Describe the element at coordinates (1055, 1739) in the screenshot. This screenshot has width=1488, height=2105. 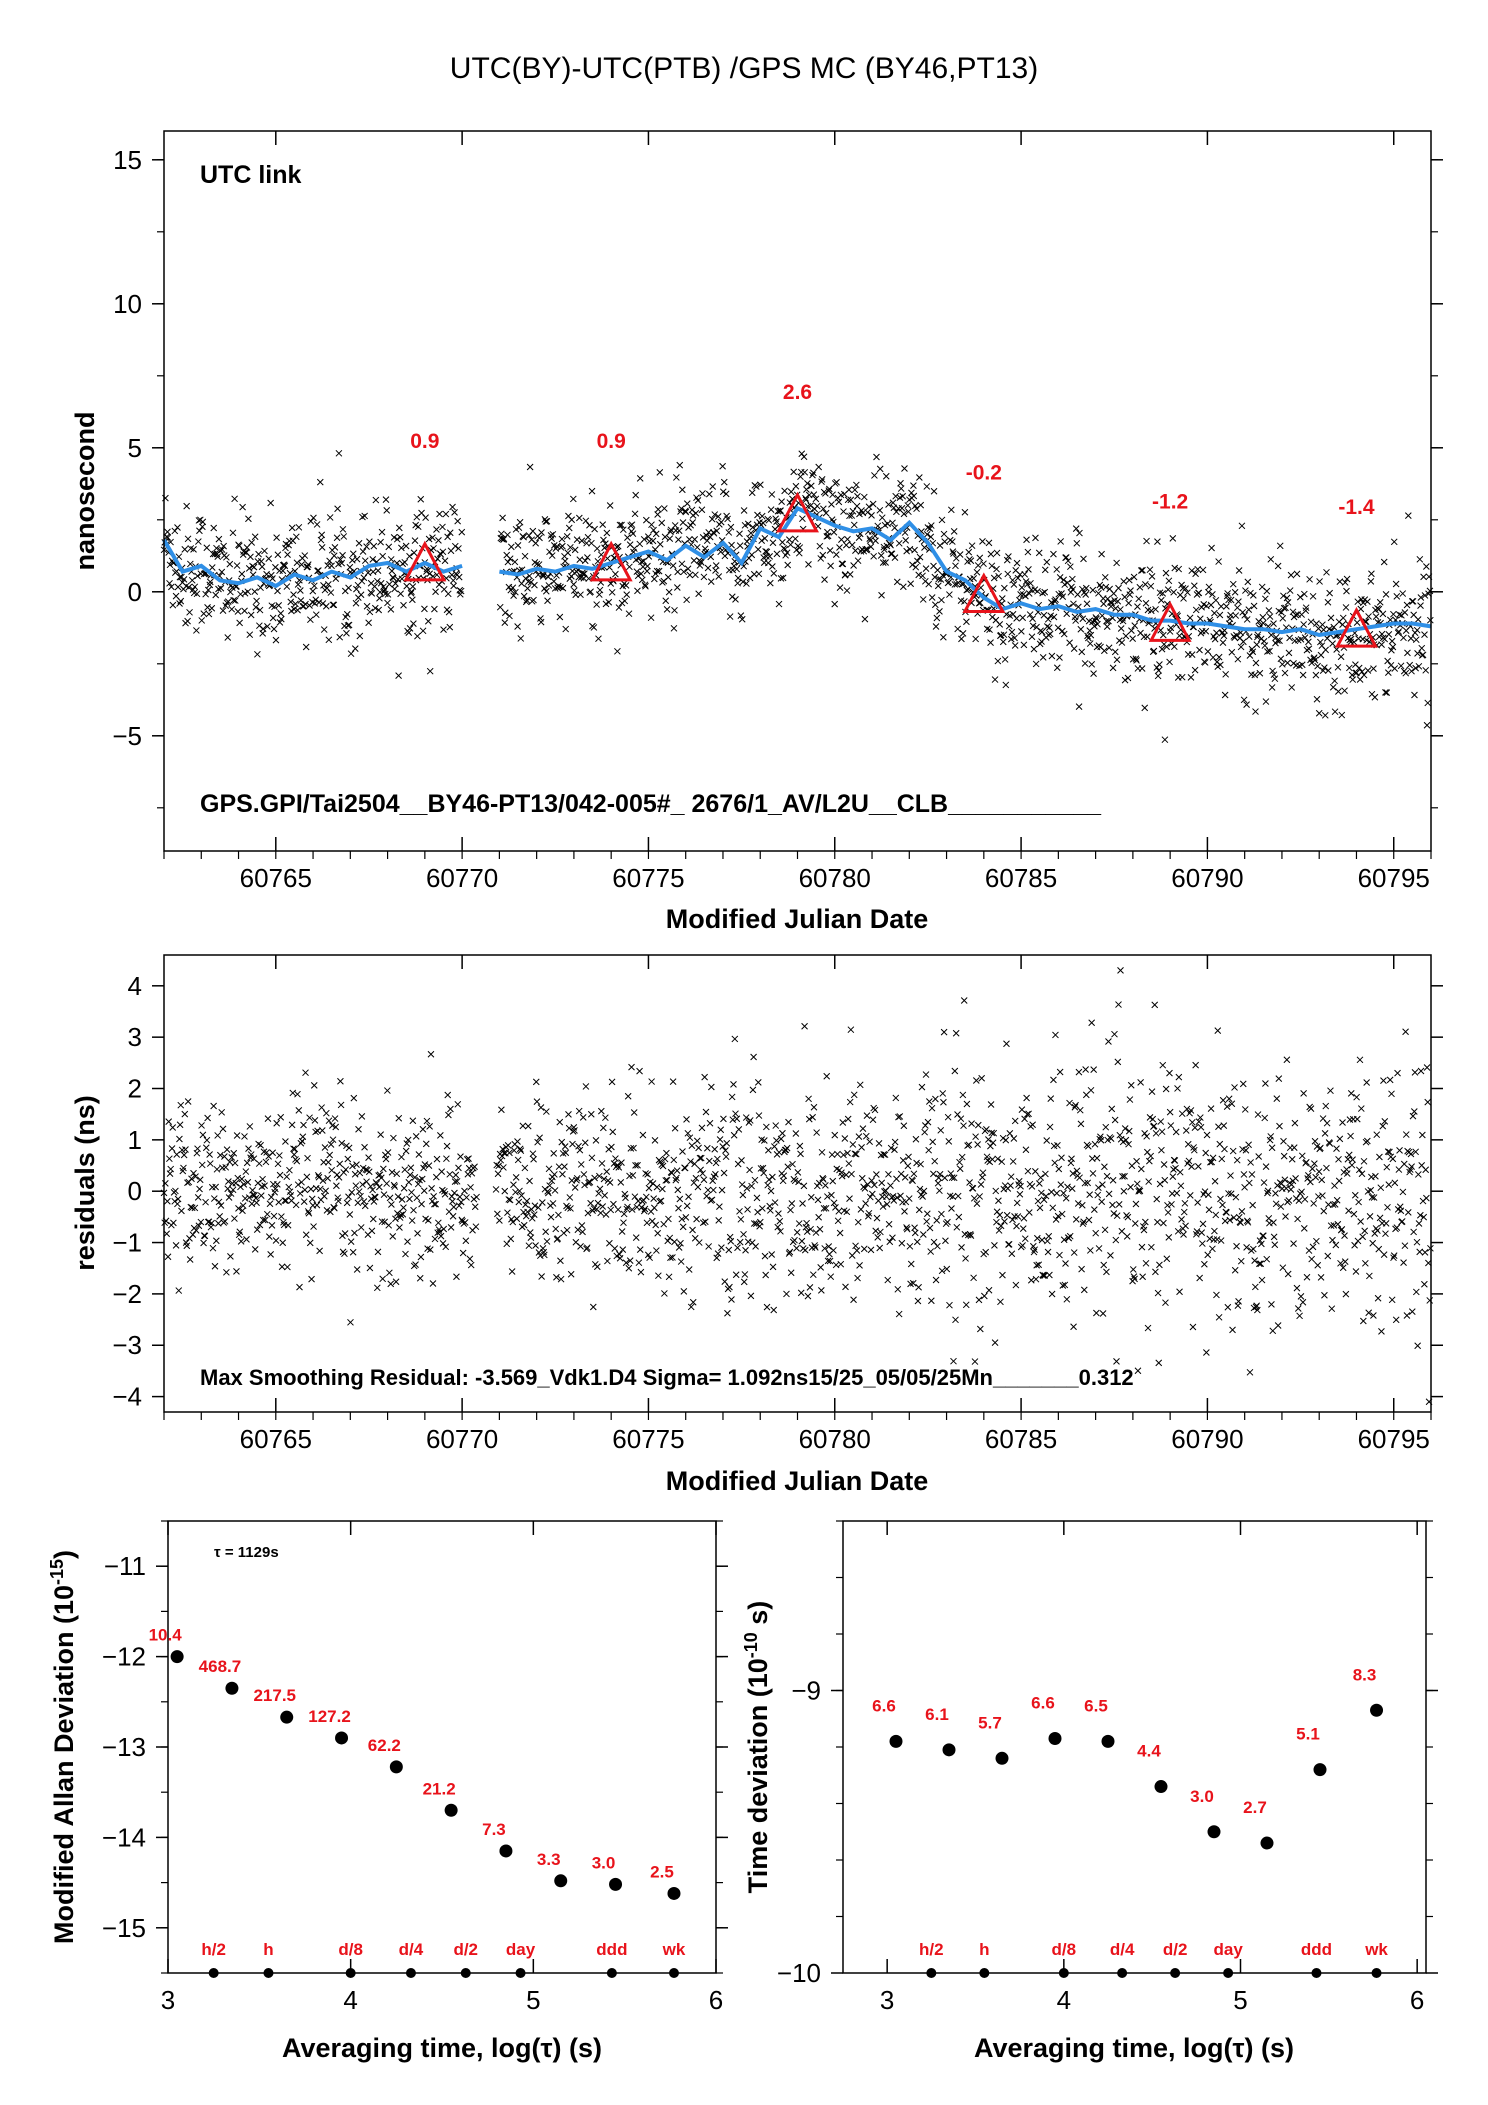
I see `deviation-point` at that location.